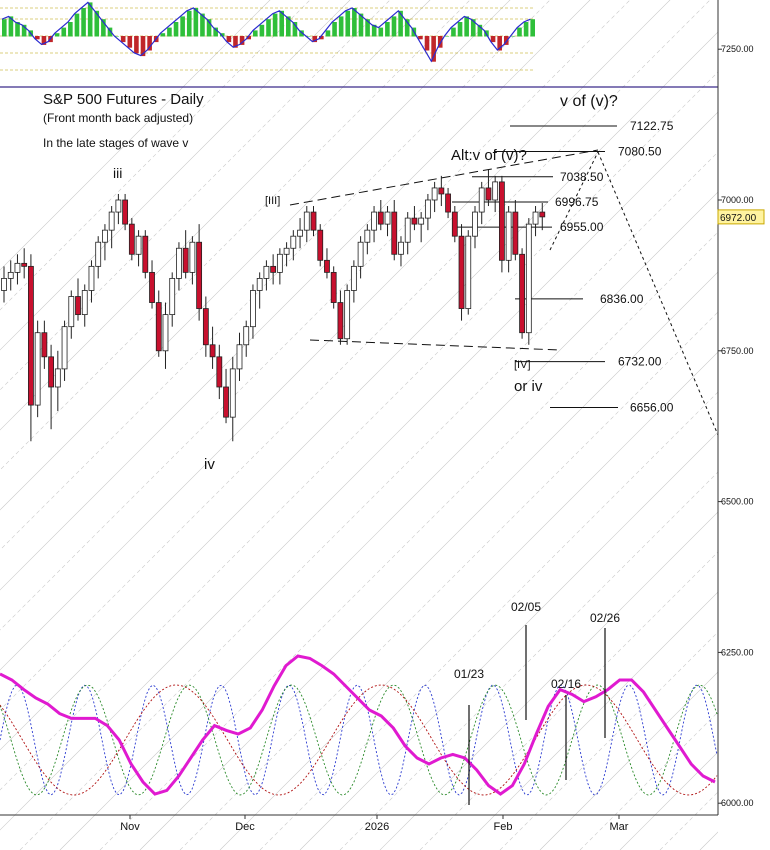  Describe the element at coordinates (582, 177) in the screenshot. I see `level-label: 7038.50` at that location.